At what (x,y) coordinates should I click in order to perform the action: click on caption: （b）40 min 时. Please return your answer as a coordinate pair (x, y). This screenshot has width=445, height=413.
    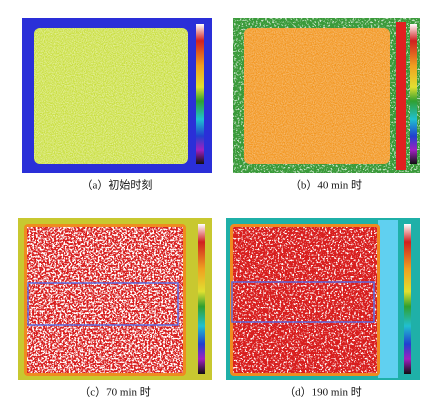
    Looking at the image, I should click on (326, 185).